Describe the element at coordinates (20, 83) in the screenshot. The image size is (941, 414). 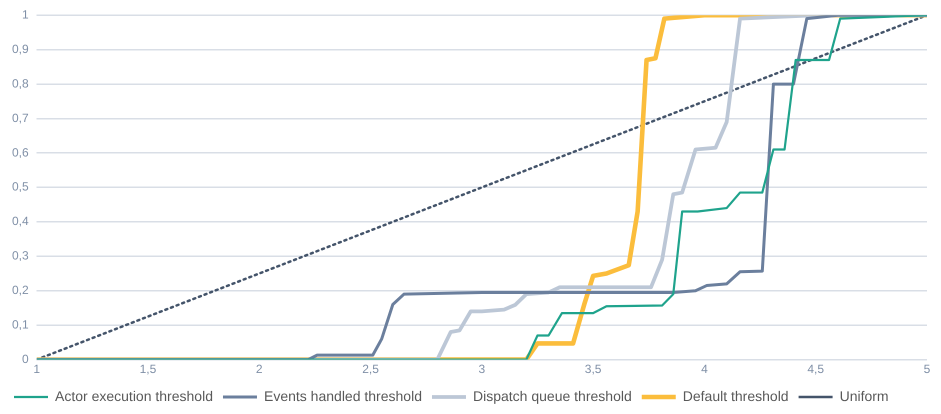
I see `y-tick-label: 0,8` at that location.